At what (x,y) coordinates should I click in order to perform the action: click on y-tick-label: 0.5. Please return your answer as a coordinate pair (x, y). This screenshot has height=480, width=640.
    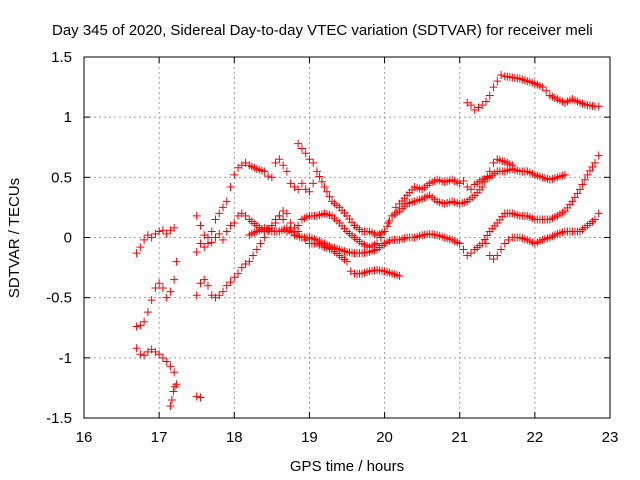
    Looking at the image, I should click on (61, 177).